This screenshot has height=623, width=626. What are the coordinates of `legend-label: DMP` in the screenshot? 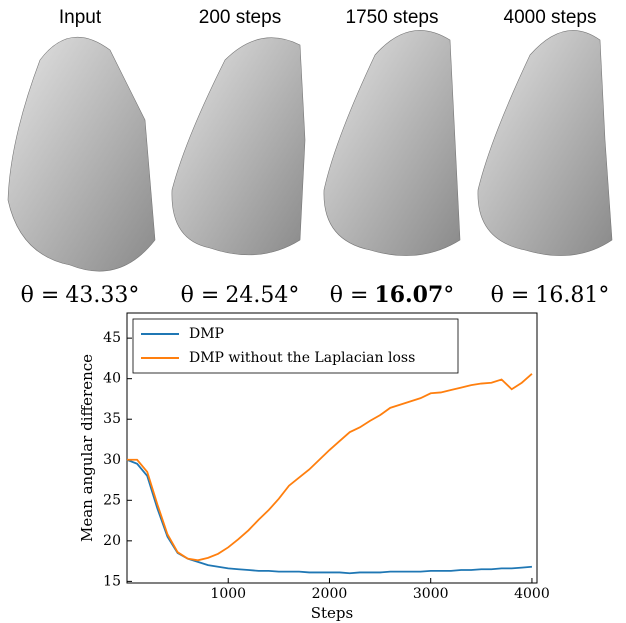 It's located at (206, 334).